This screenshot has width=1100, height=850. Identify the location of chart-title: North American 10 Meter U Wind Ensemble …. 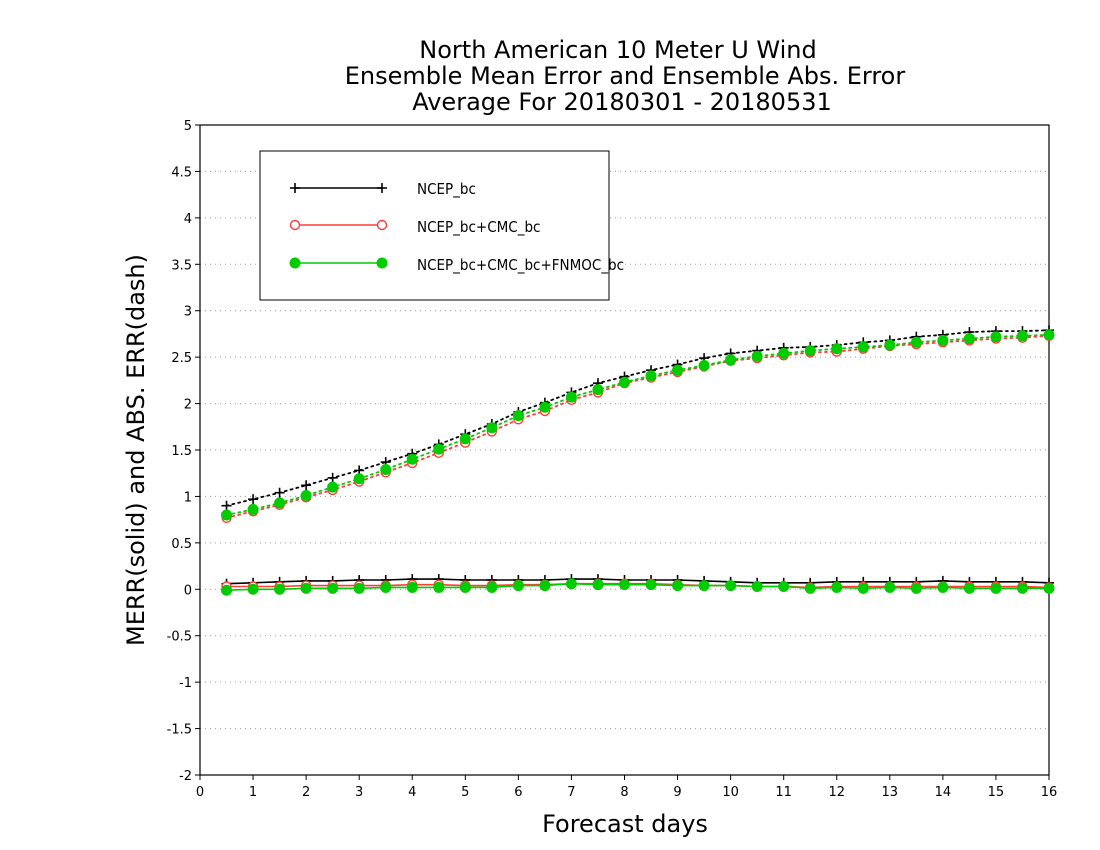
(625, 76).